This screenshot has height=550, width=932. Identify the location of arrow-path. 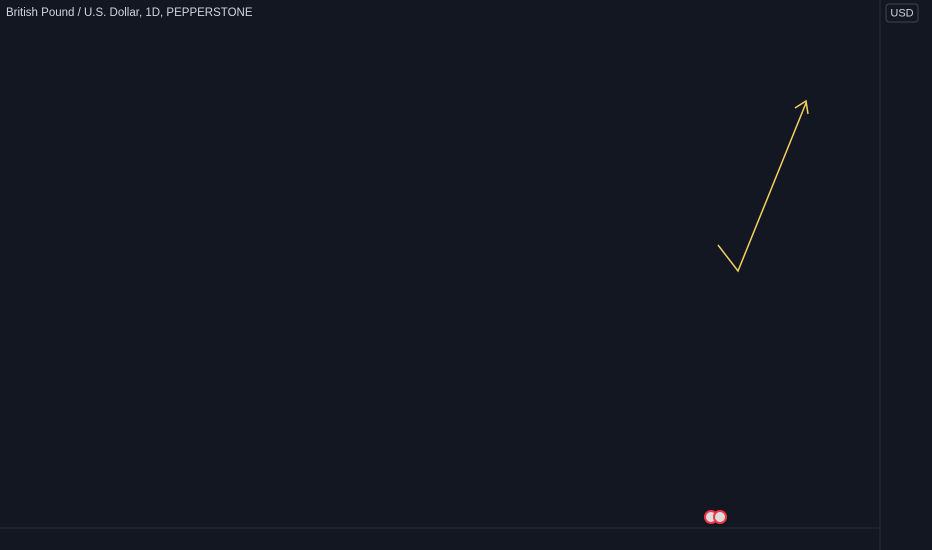
(762, 187).